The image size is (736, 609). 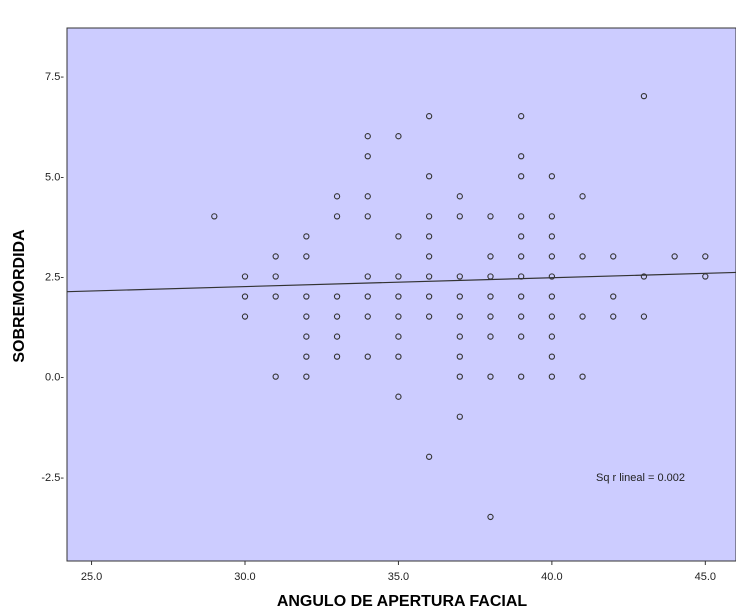 I want to click on y-axis: 7.5- 5.0- 2.5- 0.0- -2.5-, so click(x=52, y=277).